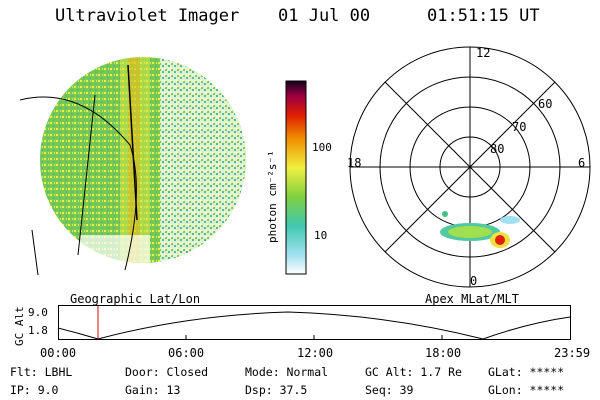 The width and height of the screenshot is (600, 400). I want to click on info-ip: IP: 9.0, so click(34, 390).